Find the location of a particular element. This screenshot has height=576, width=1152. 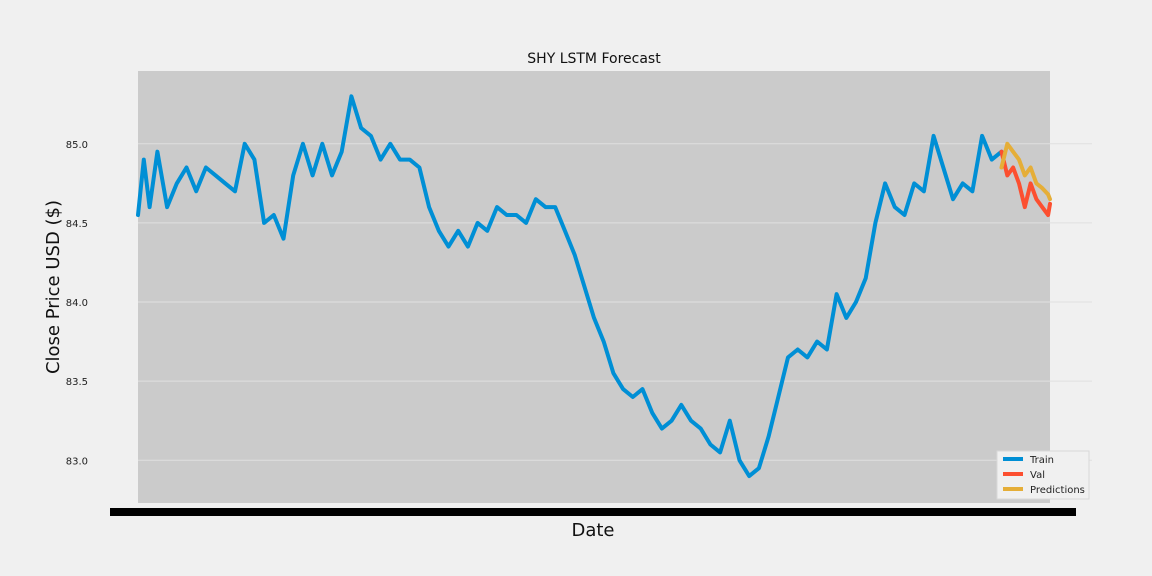

legend-label-predictions: Predictions is located at coordinates (1057, 490).